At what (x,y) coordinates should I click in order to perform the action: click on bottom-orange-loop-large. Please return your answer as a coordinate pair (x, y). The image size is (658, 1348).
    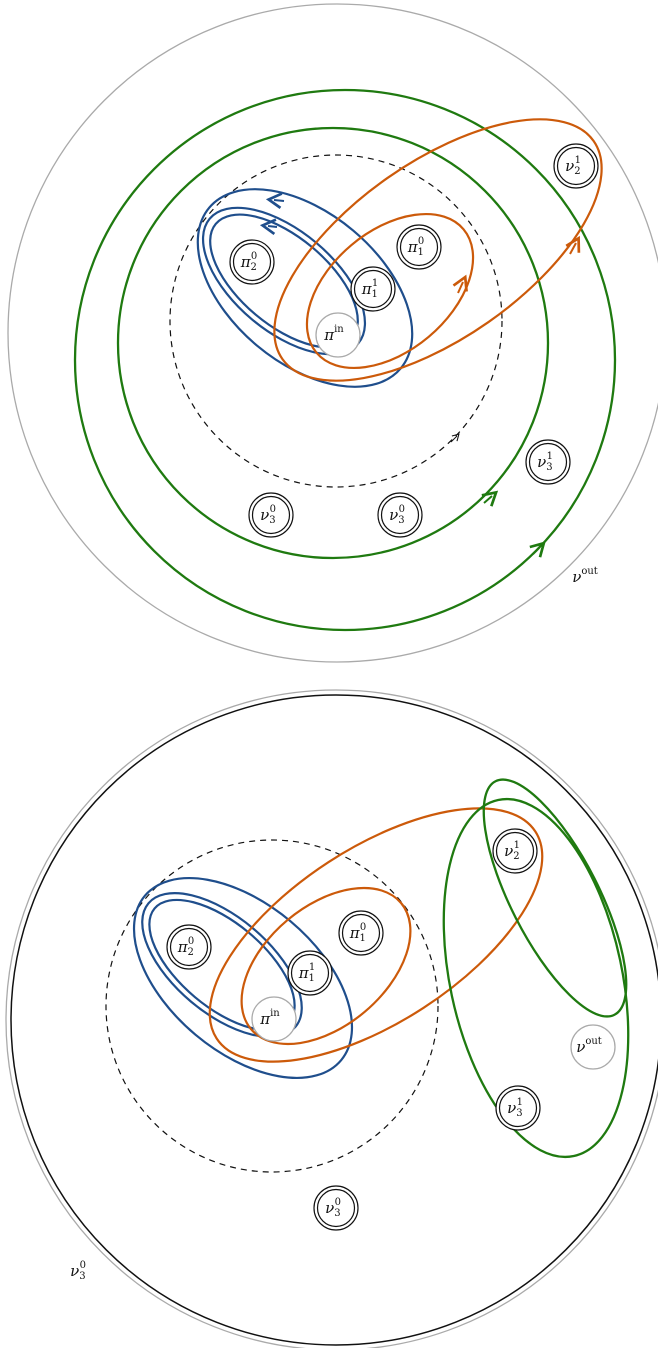
    Looking at the image, I should click on (376, 935).